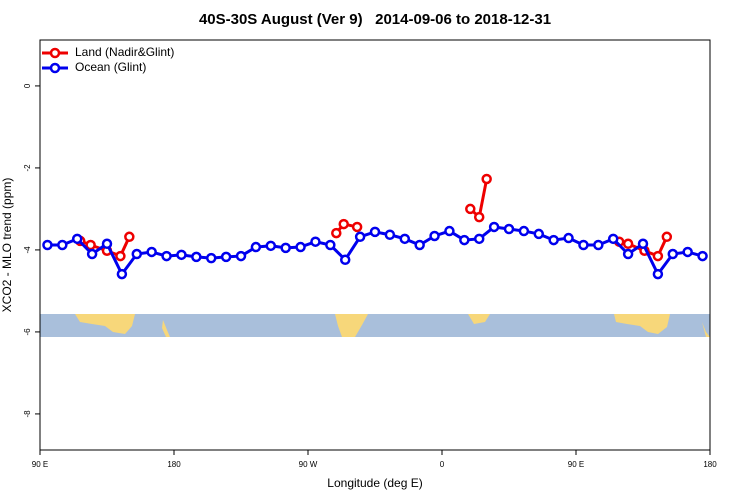 The height and width of the screenshot is (500, 750). I want to click on x-tick-label: 0, so click(442, 464).